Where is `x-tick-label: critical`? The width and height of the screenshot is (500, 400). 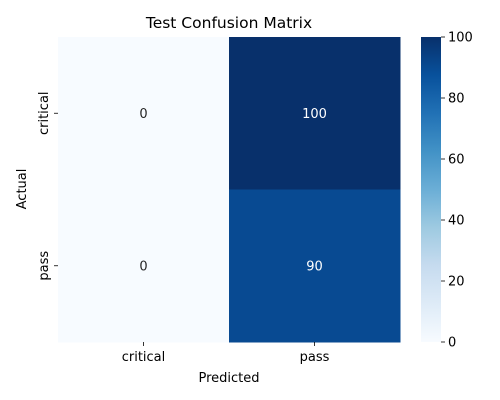 x-tick-label: critical is located at coordinates (144, 357).